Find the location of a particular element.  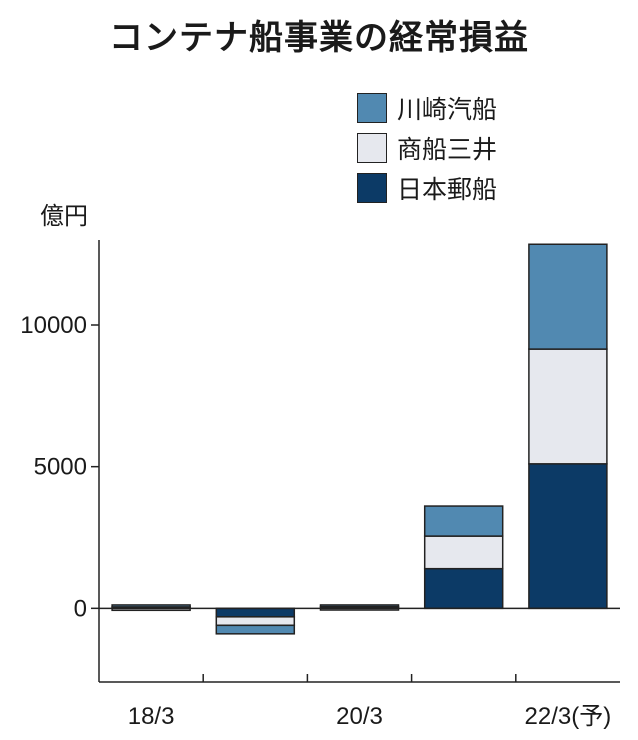

legend-label-nyk: 日本郵船 is located at coordinates (447, 189).